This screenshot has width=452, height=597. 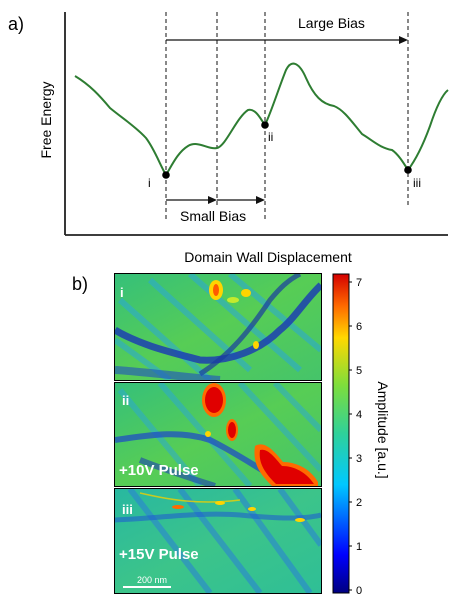 I want to click on colorbar-tick-label: 4, so click(x=359, y=415).